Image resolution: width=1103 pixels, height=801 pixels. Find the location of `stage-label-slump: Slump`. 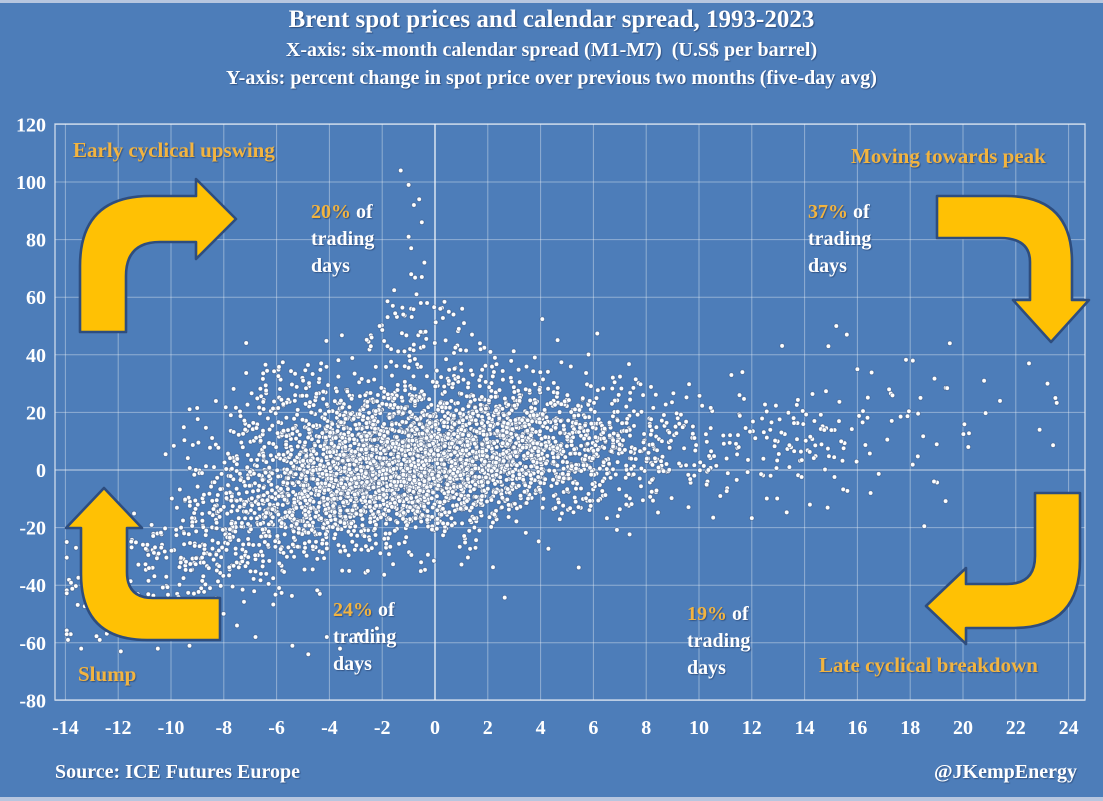

stage-label-slump: Slump is located at coordinates (107, 674).